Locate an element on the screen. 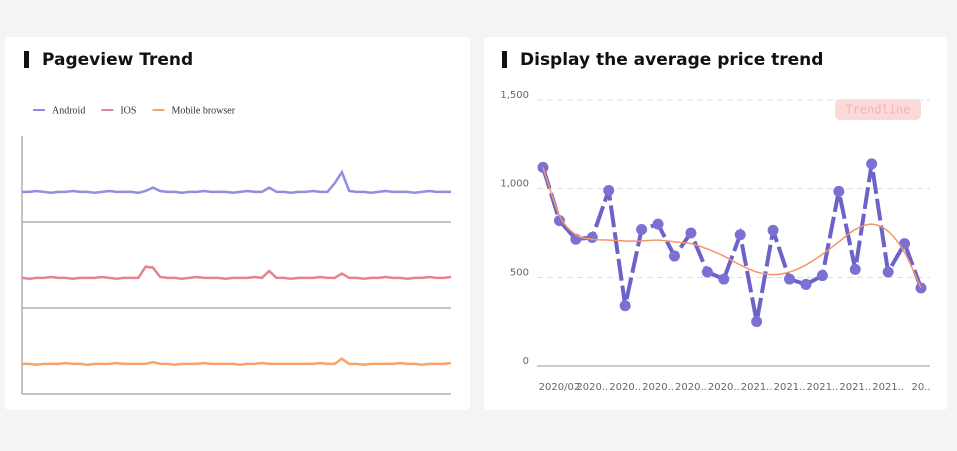 The width and height of the screenshot is (957, 451). legend-badge is located at coordinates (878, 109).